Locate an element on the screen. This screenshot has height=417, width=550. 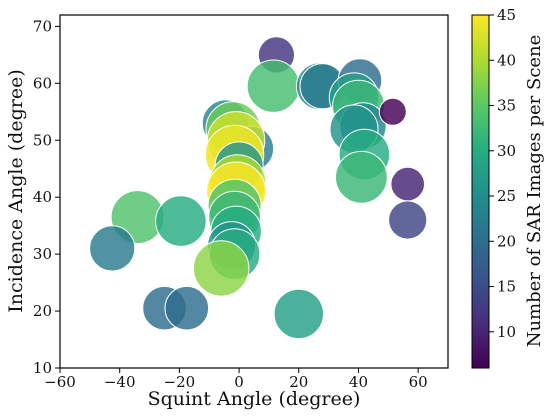
y-tick-label: 60 is located at coordinates (42, 83).